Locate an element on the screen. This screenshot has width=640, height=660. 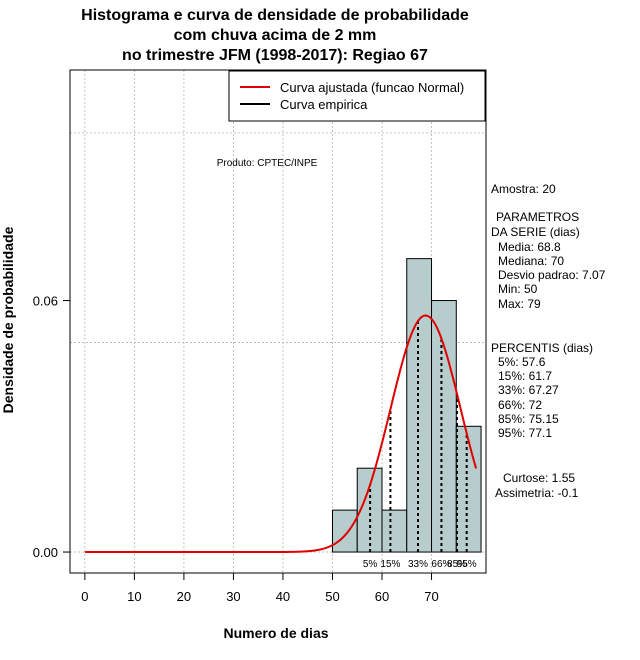
legend-box is located at coordinates (357, 96).